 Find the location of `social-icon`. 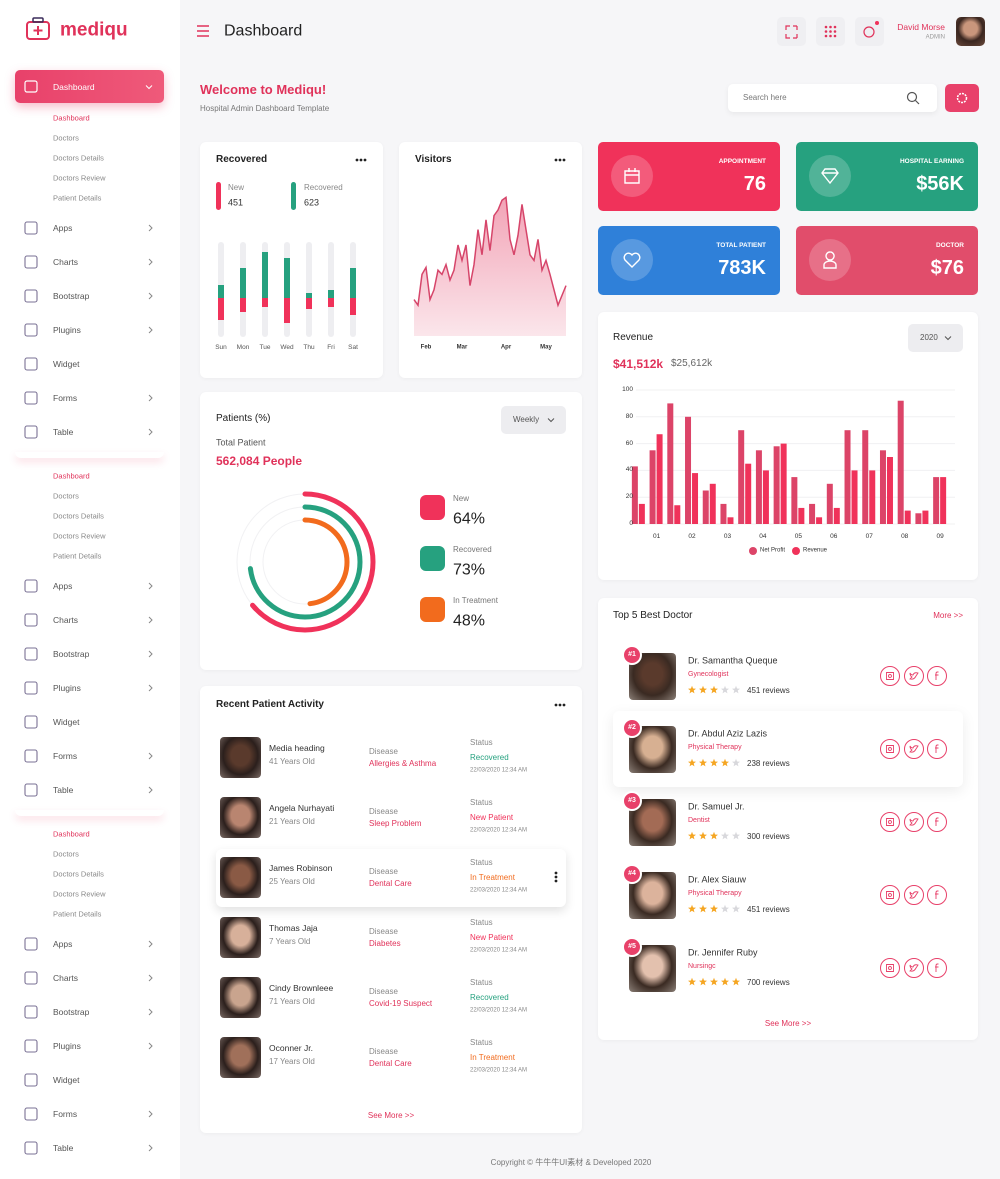

social-icon is located at coordinates (890, 822).